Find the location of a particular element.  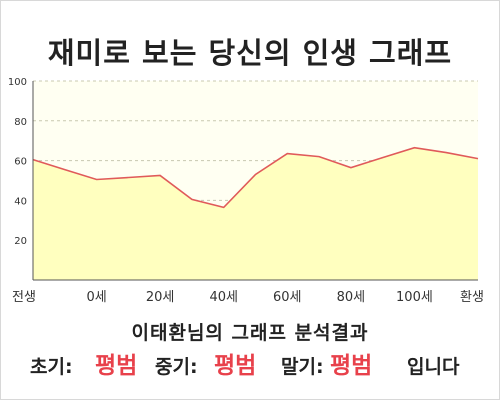

page-title: 재미로 보는 당신의 인생 그래프 is located at coordinates (250, 53).